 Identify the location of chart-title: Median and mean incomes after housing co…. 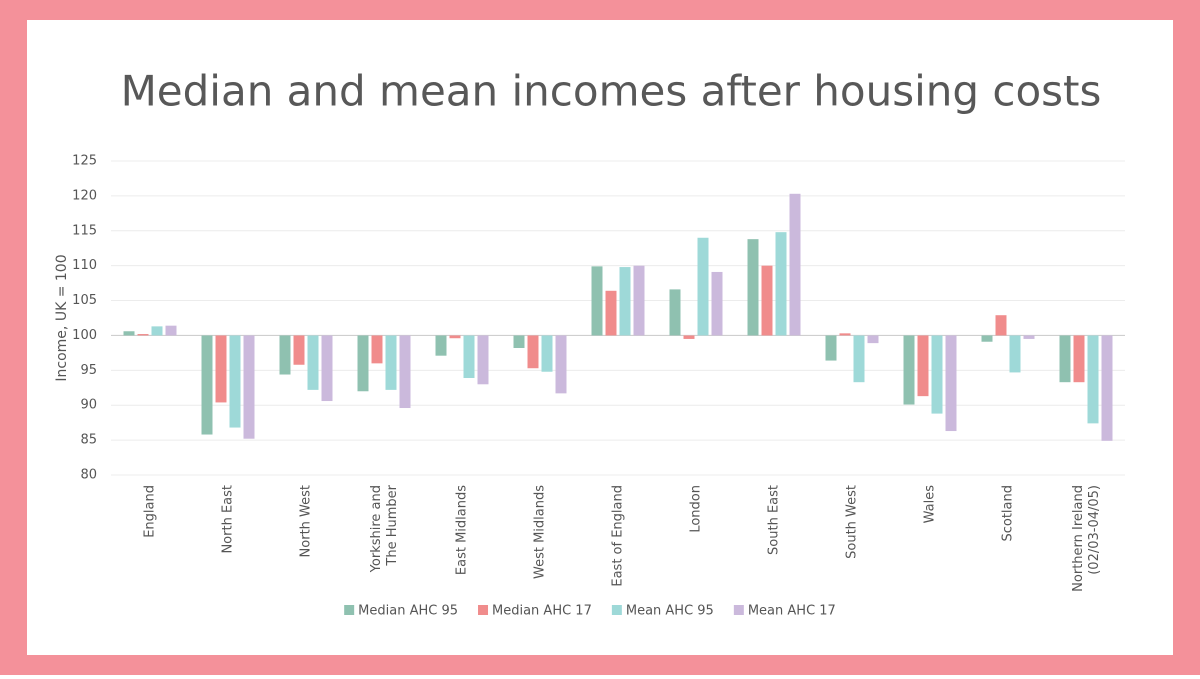
(611, 91).